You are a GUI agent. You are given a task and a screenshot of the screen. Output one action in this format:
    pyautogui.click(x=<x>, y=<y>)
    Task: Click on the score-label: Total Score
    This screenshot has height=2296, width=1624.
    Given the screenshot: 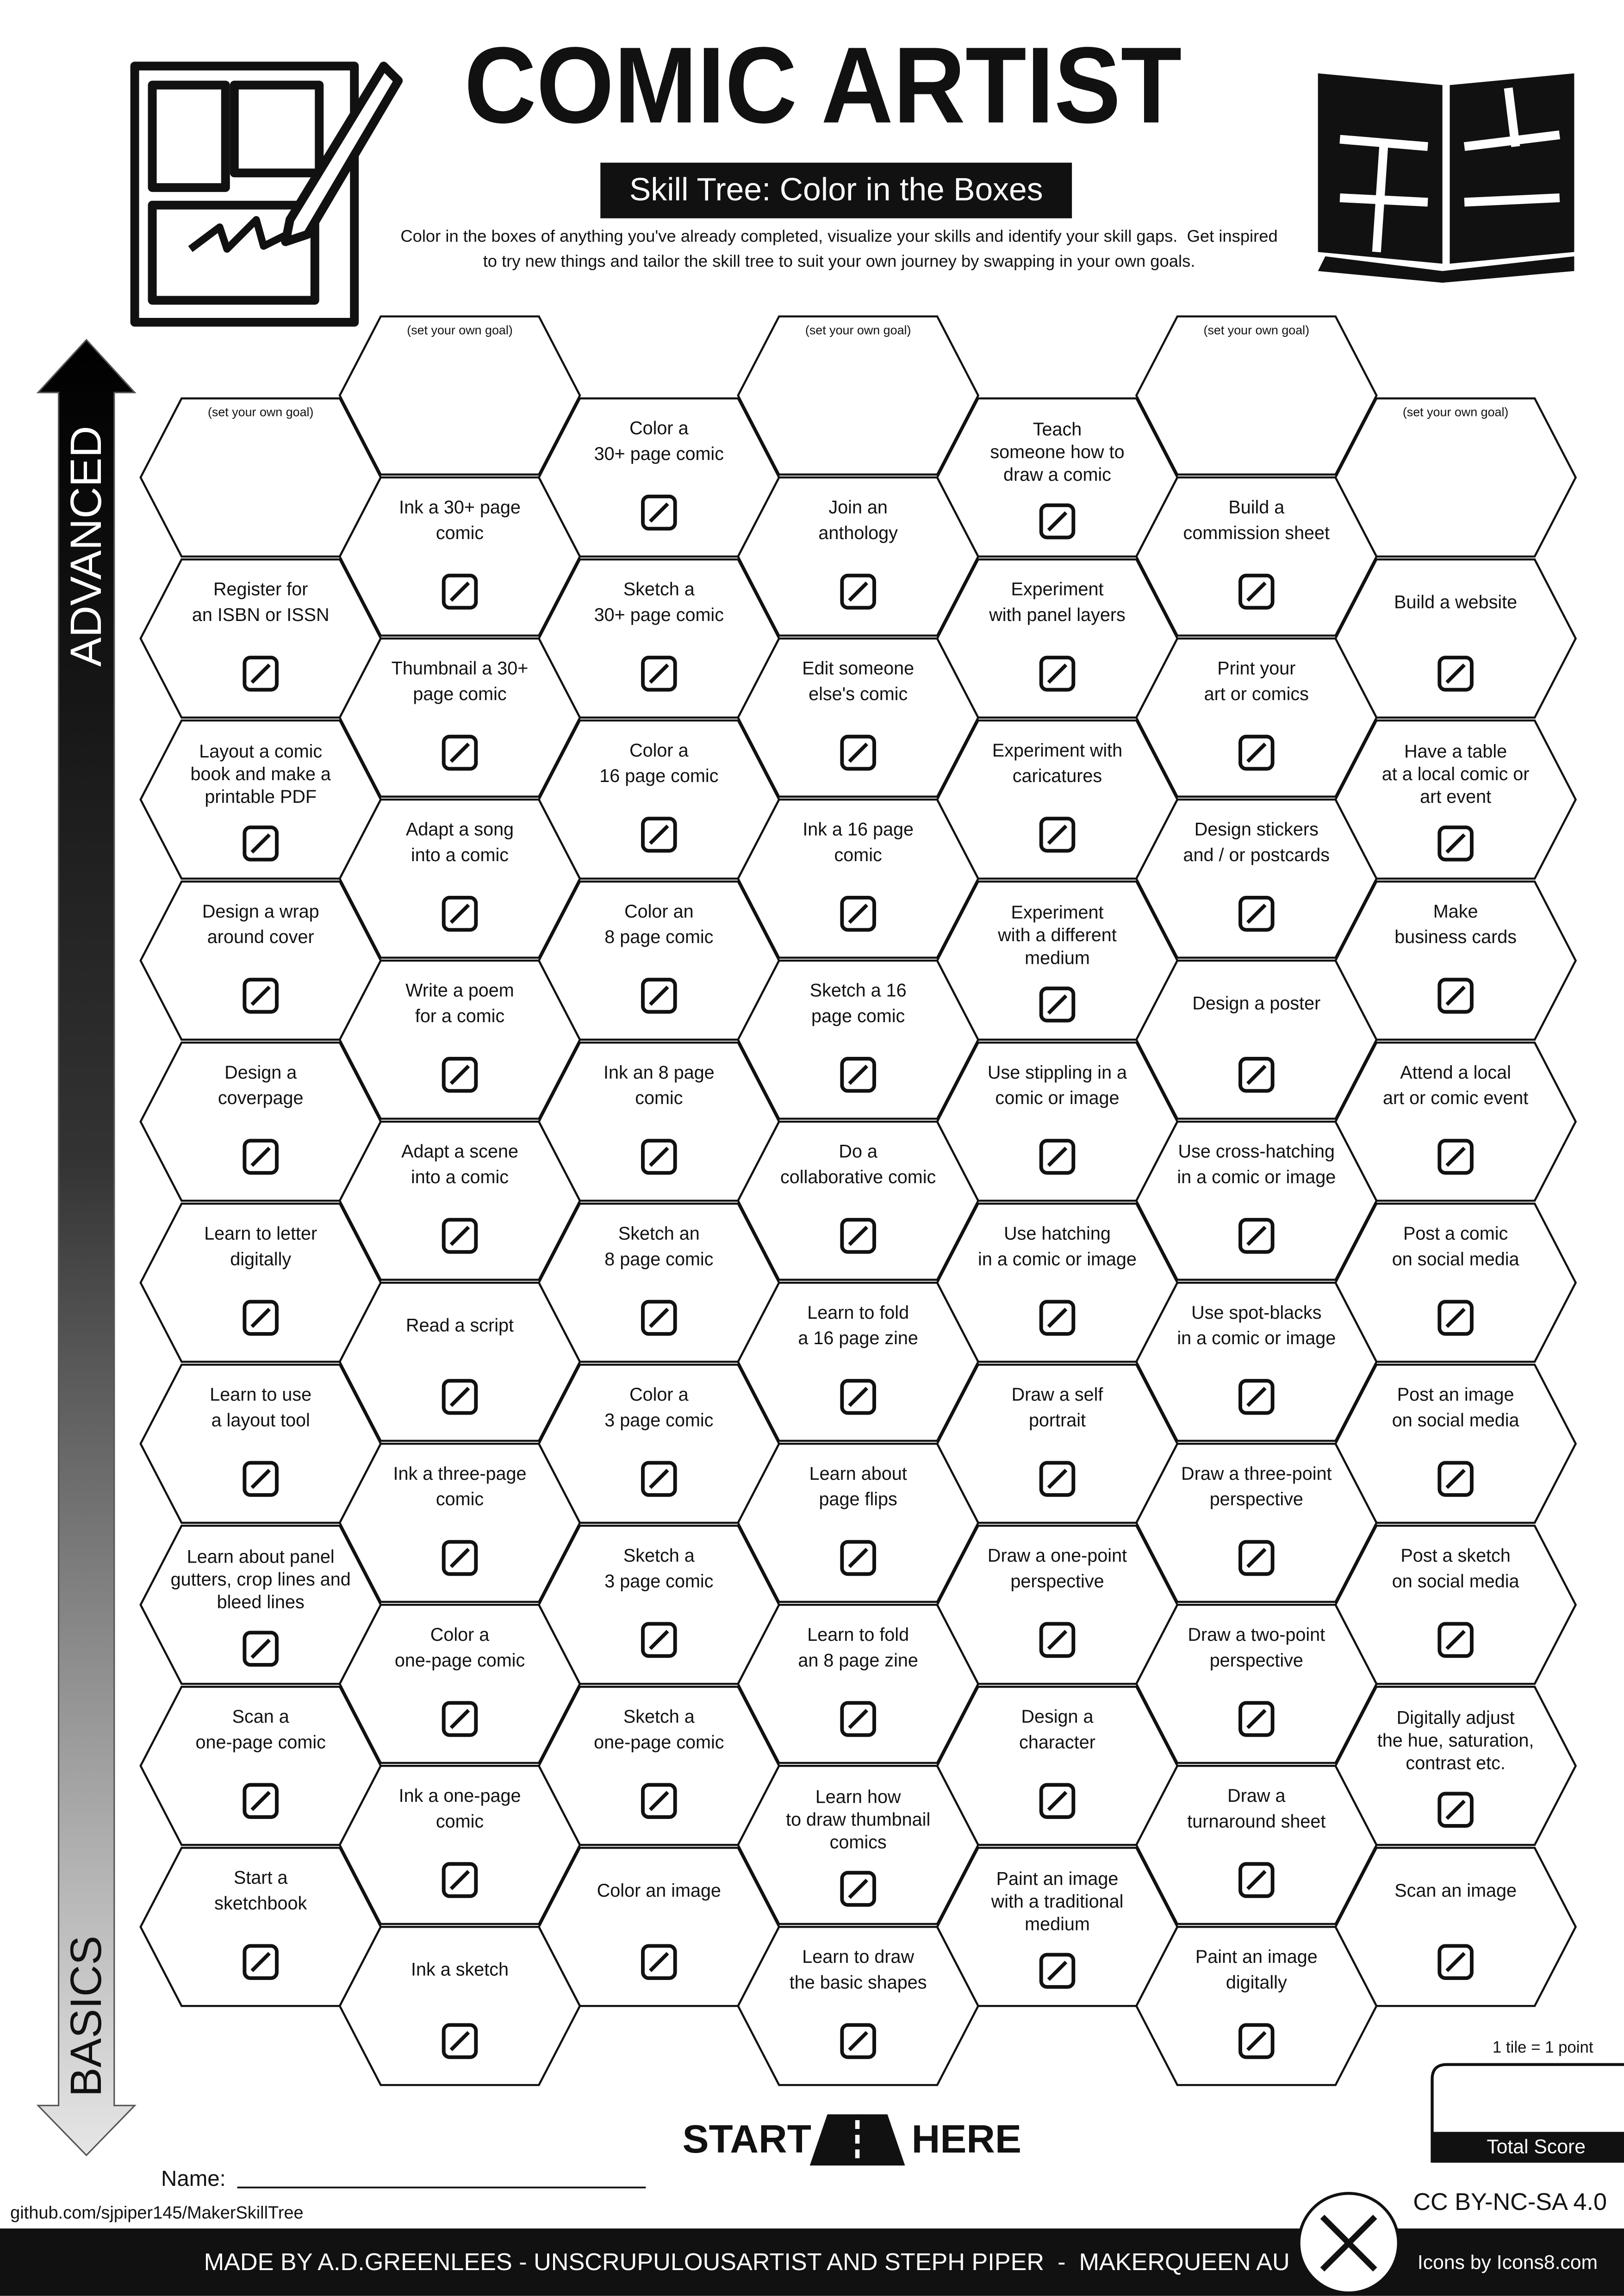 What is the action you would take?
    pyautogui.click(x=1536, y=2146)
    